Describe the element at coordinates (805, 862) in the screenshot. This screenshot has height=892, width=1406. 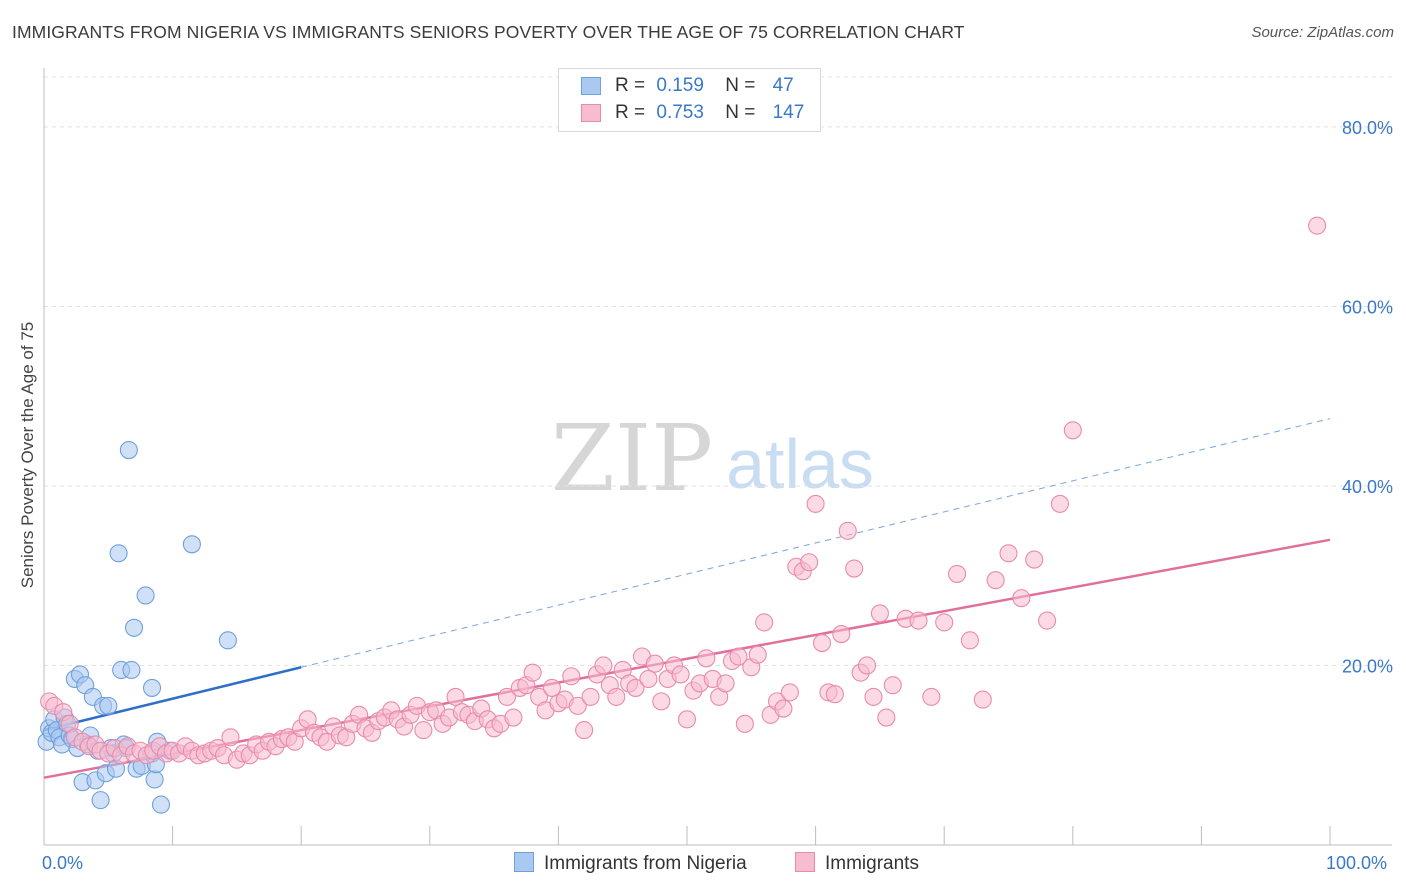
I see `bottom-legend-swatch-immigrants` at that location.